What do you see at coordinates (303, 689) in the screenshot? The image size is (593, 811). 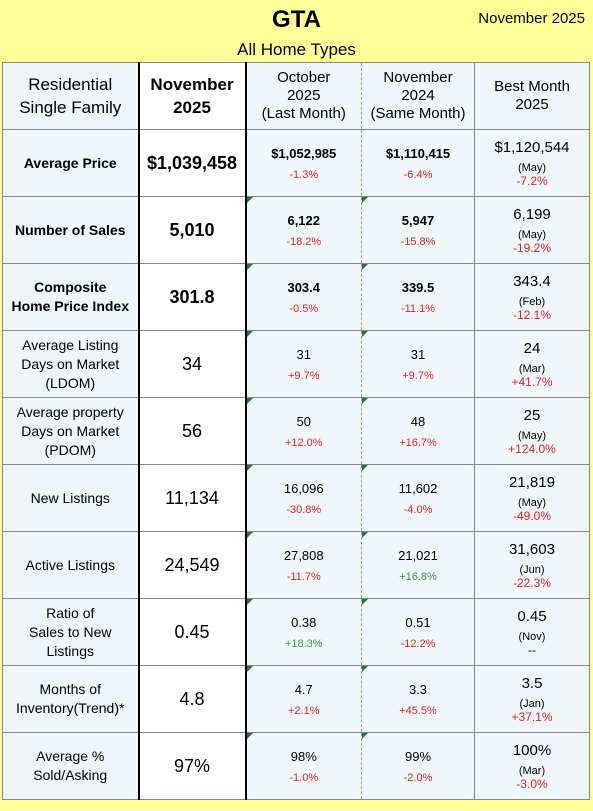 I see `last-month-value: 4.7` at bounding box center [303, 689].